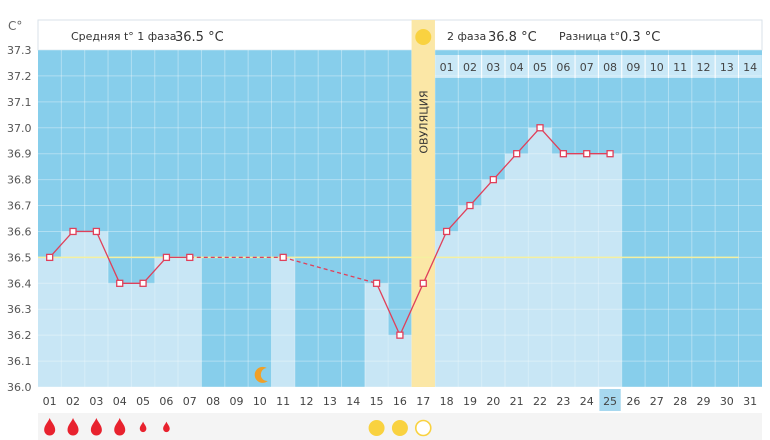 The image size is (770, 440). I want to click on moon-icon, so click(261, 374).